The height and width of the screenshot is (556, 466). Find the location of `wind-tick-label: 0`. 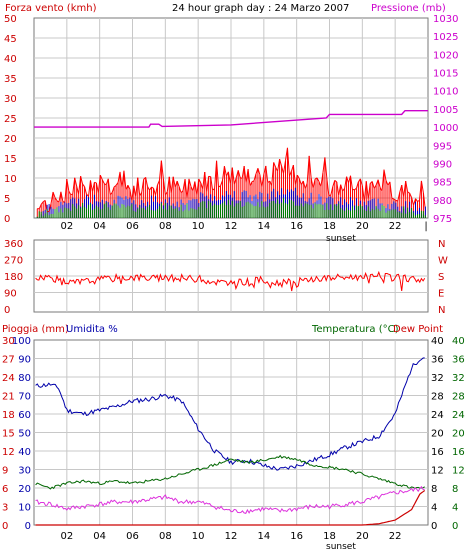

wind-tick-label: 0 is located at coordinates (7, 219).